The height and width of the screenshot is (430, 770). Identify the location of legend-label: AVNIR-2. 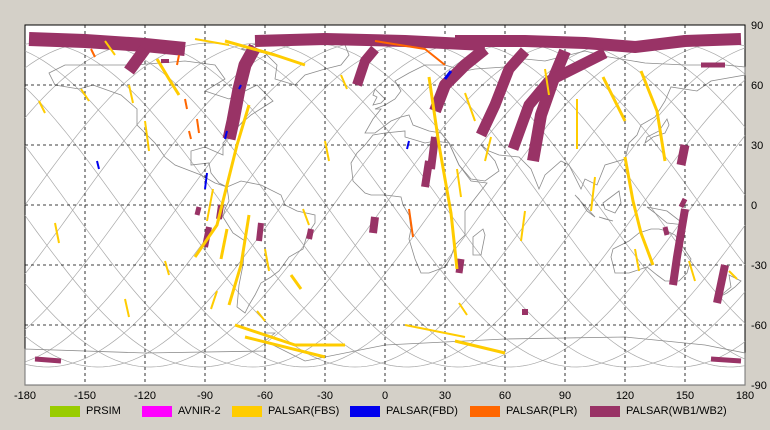
(199, 411).